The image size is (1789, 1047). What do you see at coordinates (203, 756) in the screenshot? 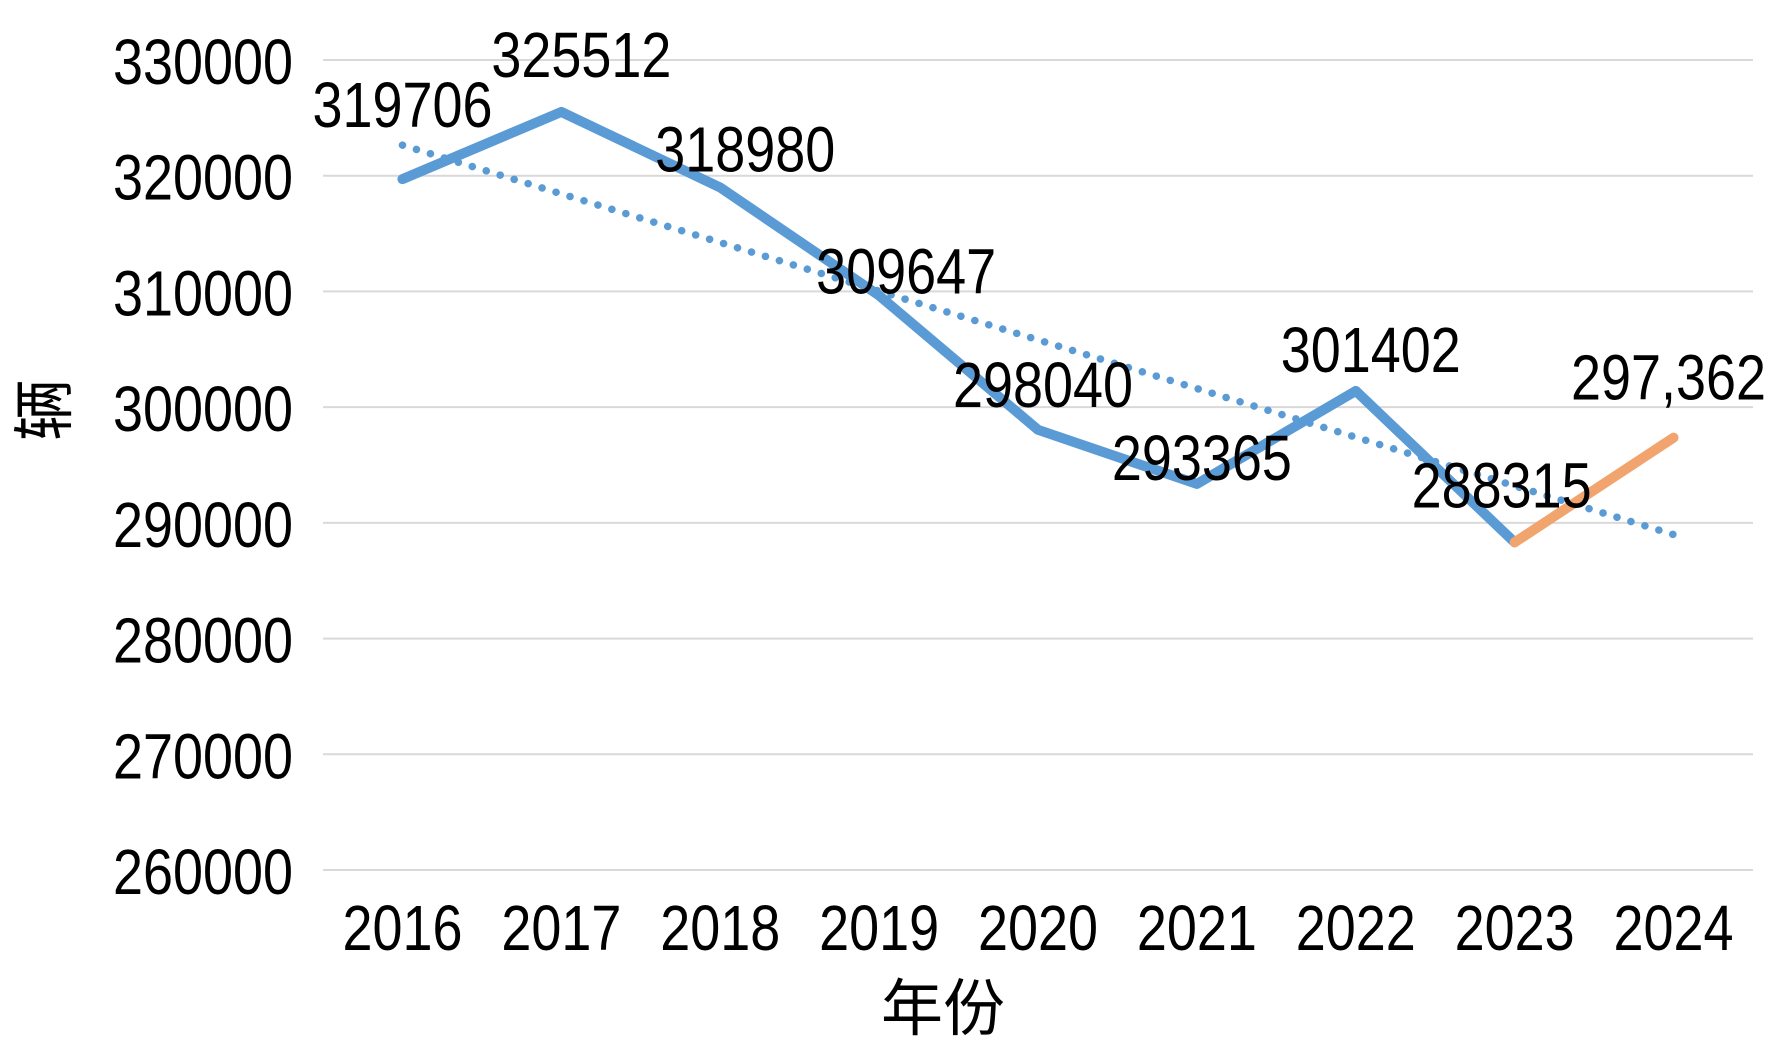
I see `y-tick-label: 270000` at bounding box center [203, 756].